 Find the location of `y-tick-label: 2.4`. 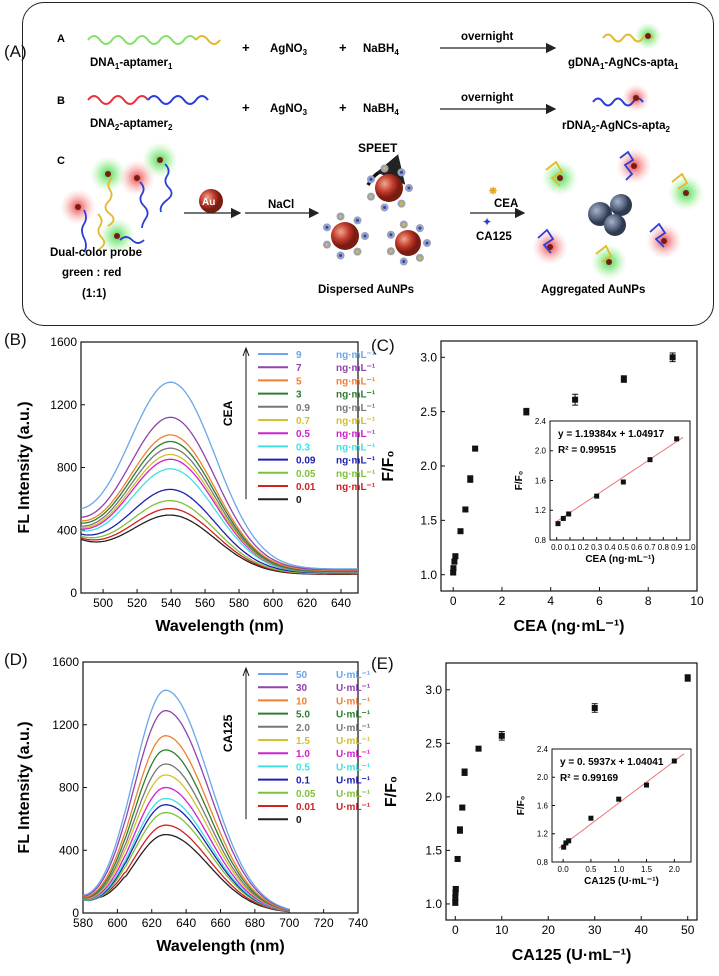

y-tick-label: 2.4 is located at coordinates (543, 749).